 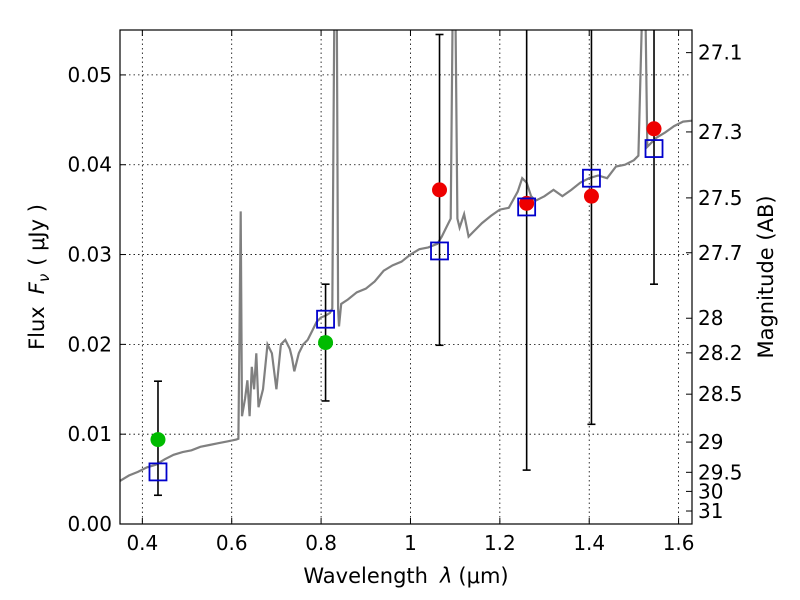 I want to click on y-tick-label: 0.02, so click(x=89, y=344).